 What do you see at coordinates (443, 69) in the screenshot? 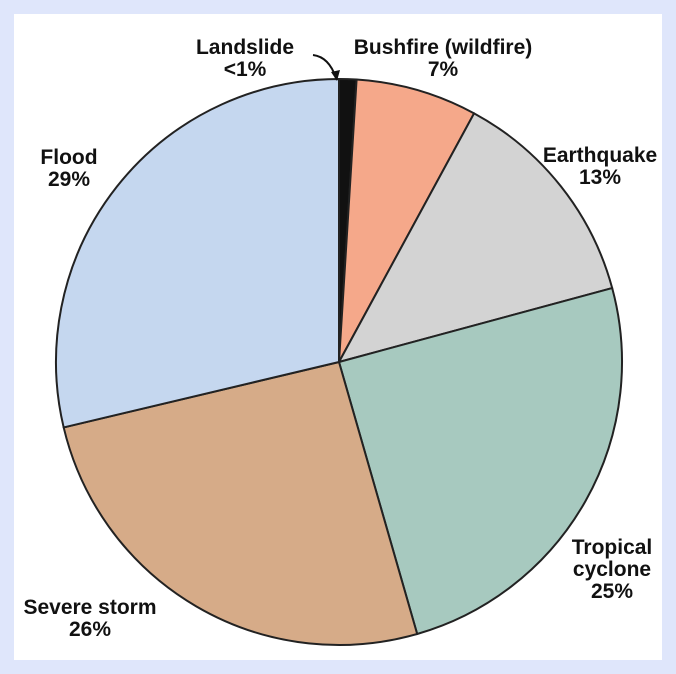
I see `pie-label-value: 7%` at bounding box center [443, 69].